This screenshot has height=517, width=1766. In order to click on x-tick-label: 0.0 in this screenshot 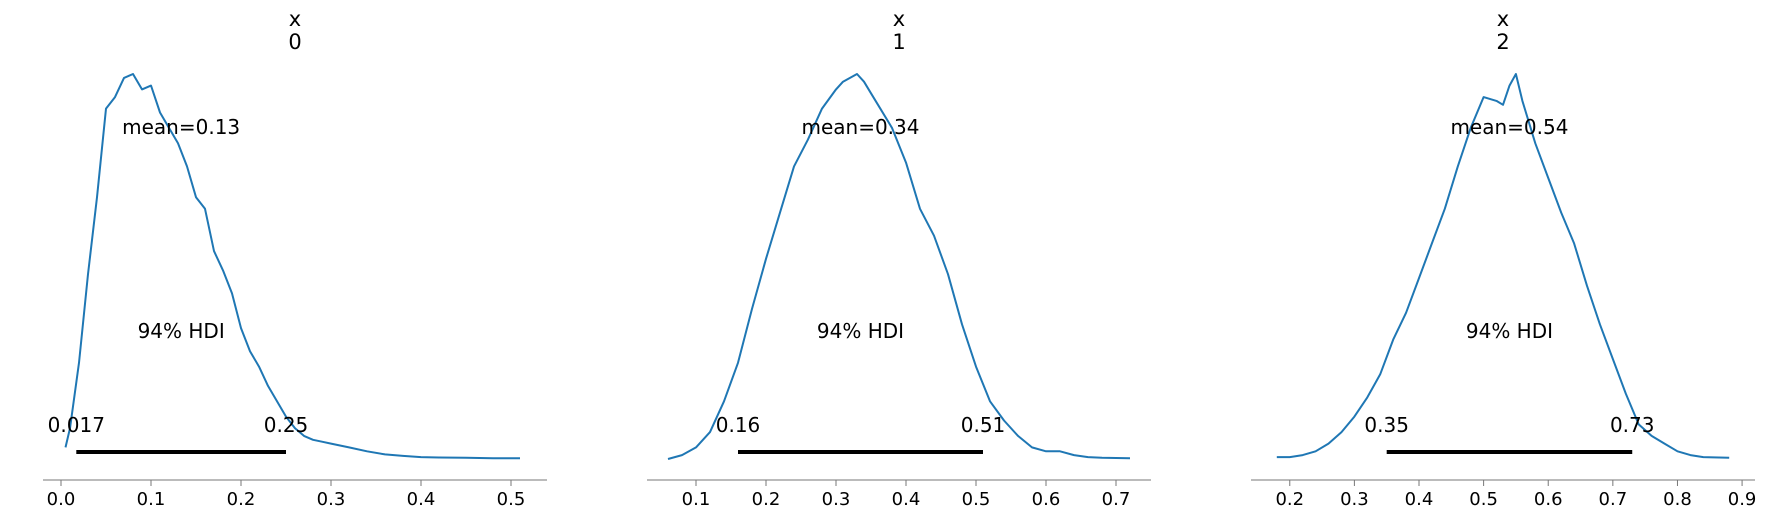, I will do `click(61, 499)`.